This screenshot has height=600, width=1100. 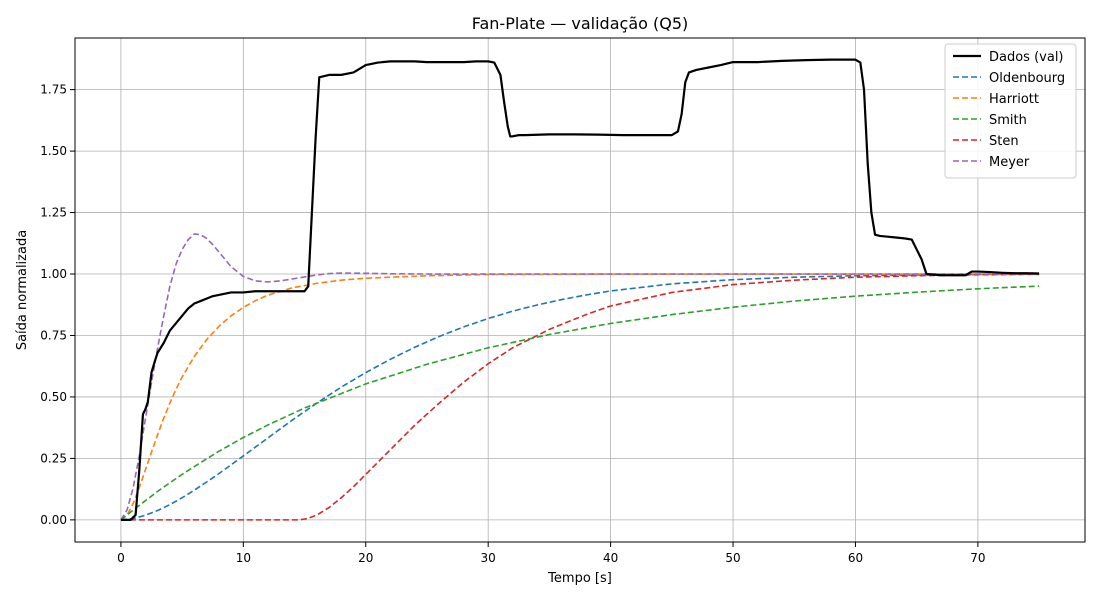 What do you see at coordinates (551, 553) in the screenshot?
I see `x-axis: 0 10 20 30 40 50 60 70` at bounding box center [551, 553].